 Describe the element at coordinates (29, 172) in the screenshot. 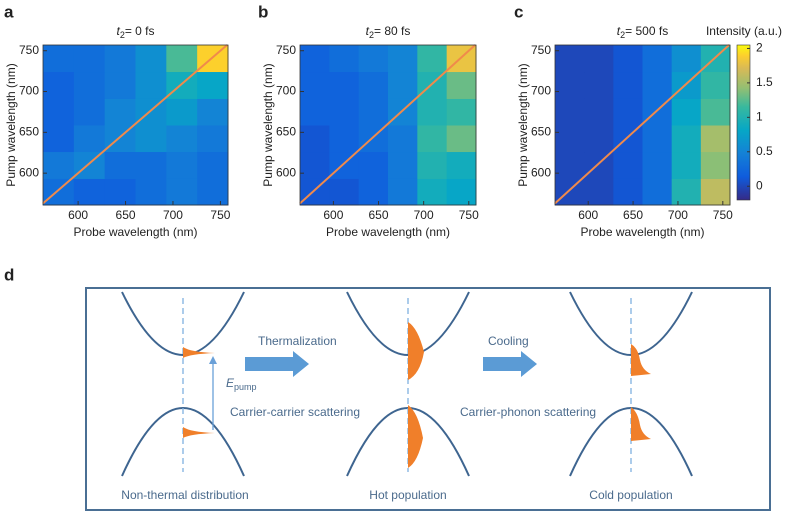

I see `y-tick-label: 600` at that location.